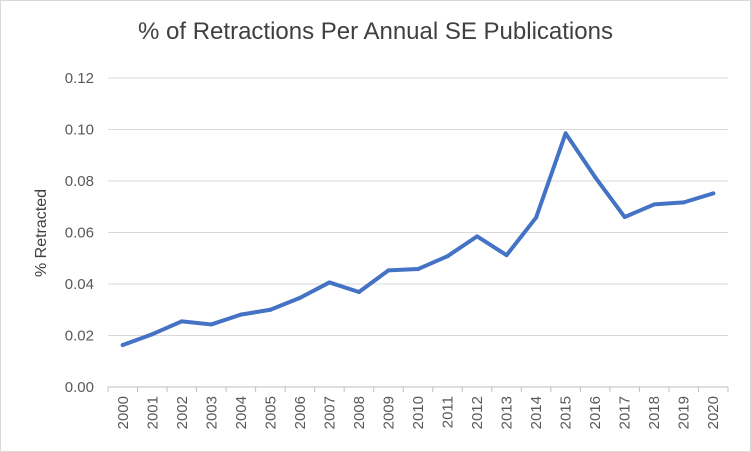 This screenshot has width=751, height=452. What do you see at coordinates (182, 412) in the screenshot?
I see `x-tick-label: 2002` at bounding box center [182, 412].